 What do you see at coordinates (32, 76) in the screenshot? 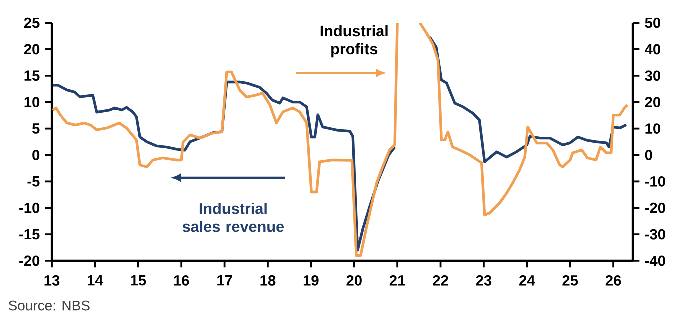
I see `y-tick-label: 15` at bounding box center [32, 76].